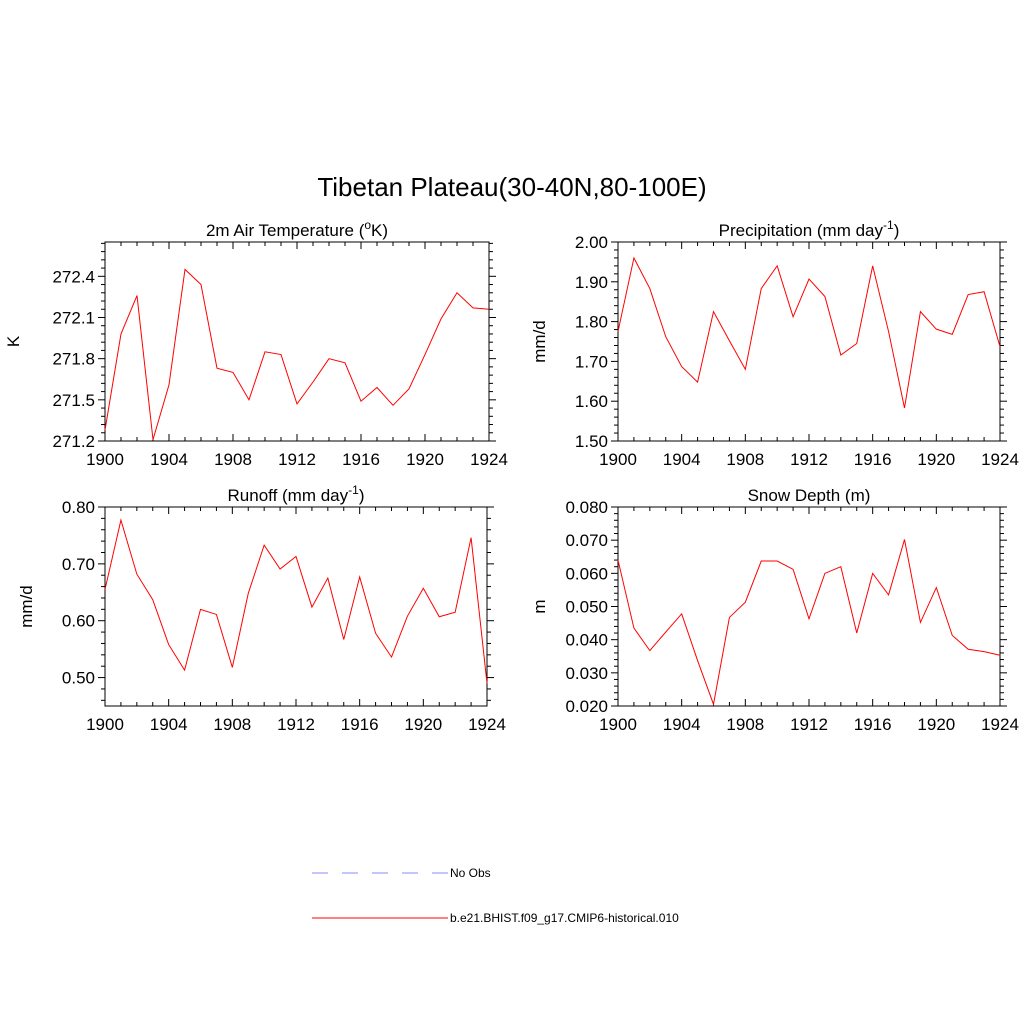 This screenshot has height=1024, width=1024. Describe the element at coordinates (809, 229) in the screenshot. I see `panel-title-precipitation: Precipitation (mm day-1)` at that location.